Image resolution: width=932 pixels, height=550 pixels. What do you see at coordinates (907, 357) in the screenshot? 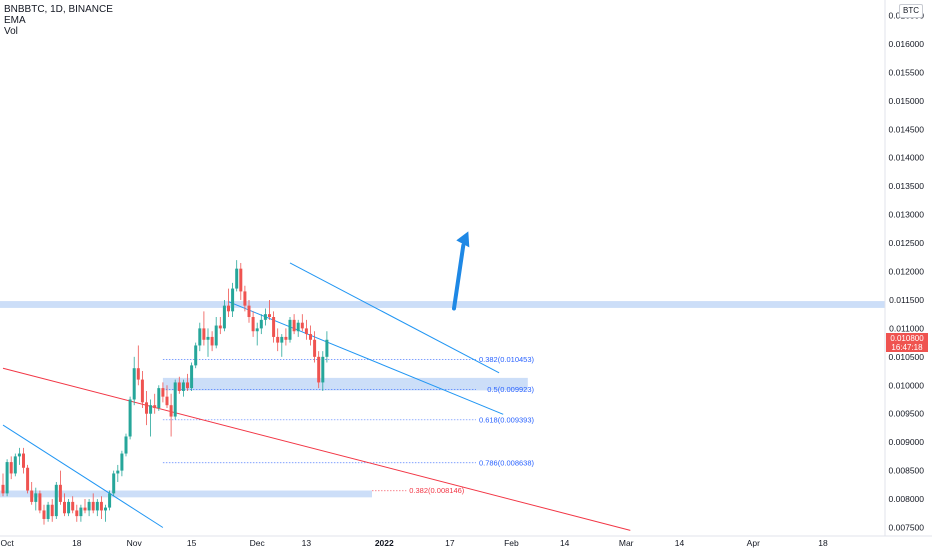
I see `price-tick-label: 0.010500` at bounding box center [907, 357].